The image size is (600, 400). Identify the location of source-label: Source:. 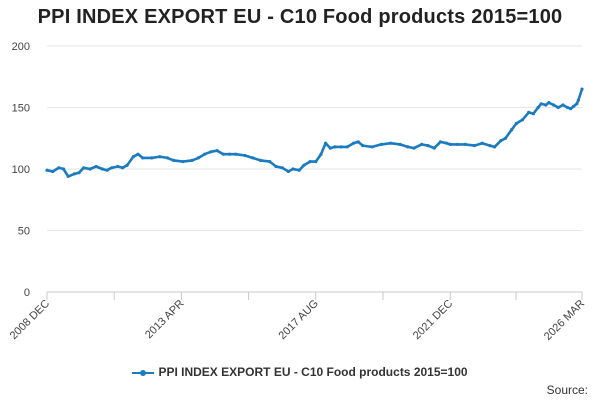
(567, 390).